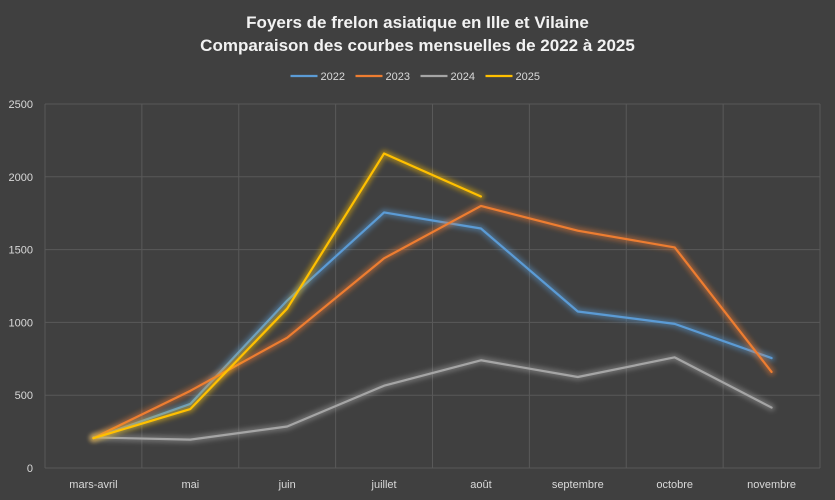 Image resolution: width=835 pixels, height=500 pixels. What do you see at coordinates (398, 77) in the screenshot?
I see `legend-label-2023: 2023` at bounding box center [398, 77].